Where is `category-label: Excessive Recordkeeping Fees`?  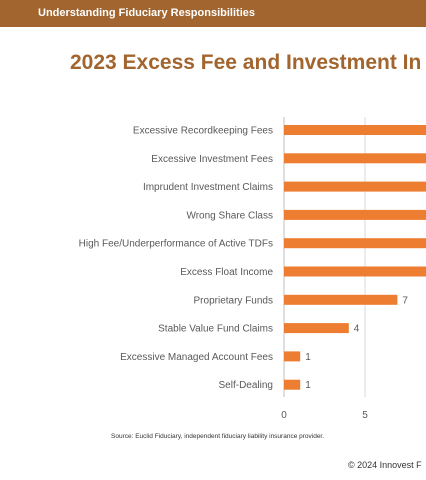 category-label: Excessive Recordkeeping Fees is located at coordinates (203, 131).